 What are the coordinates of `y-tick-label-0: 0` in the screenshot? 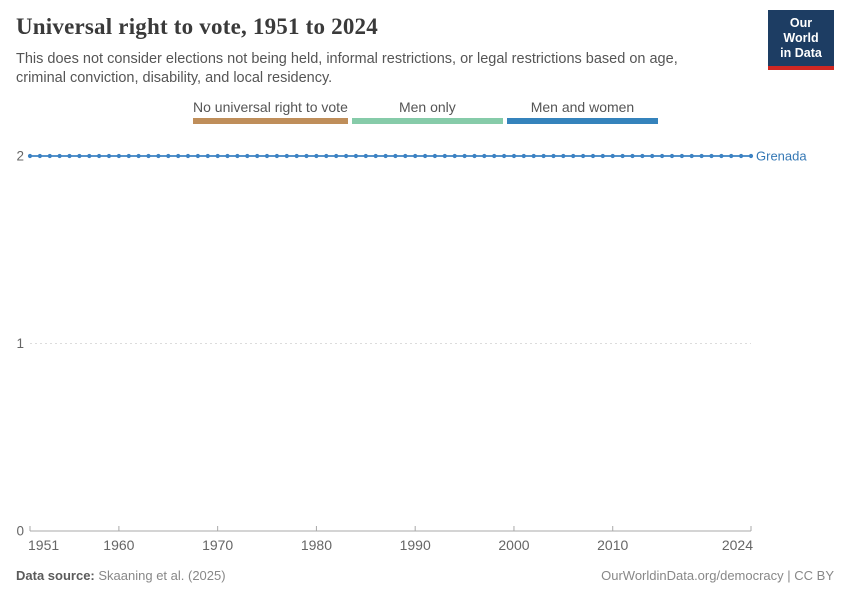 It's located at (20, 531).